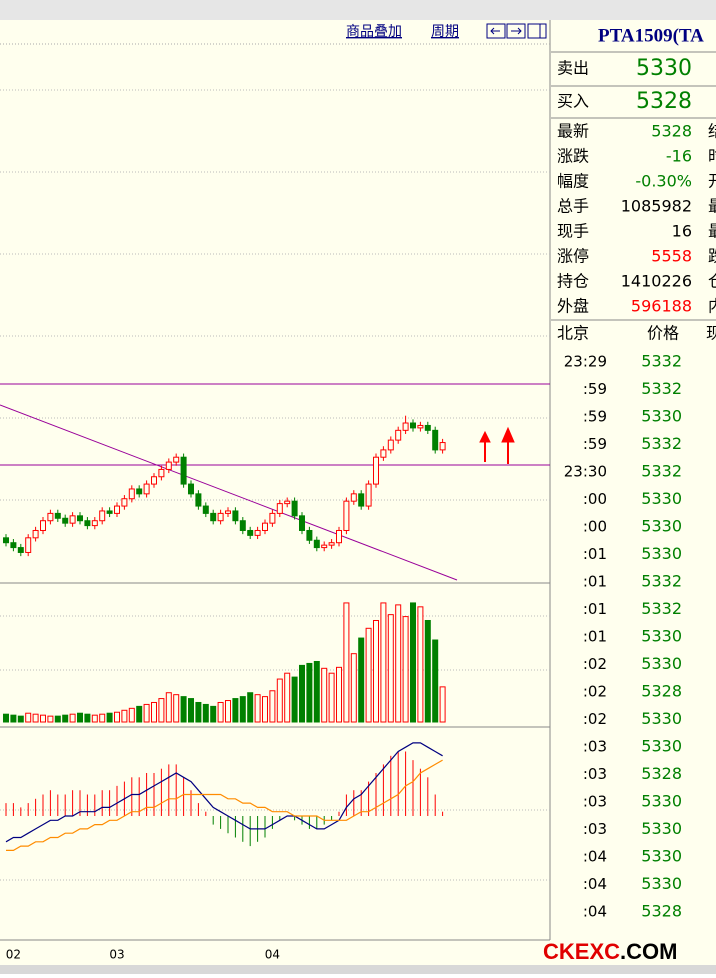 This screenshot has height=978, width=716. Describe the element at coordinates (573, 156) in the screenshot. I see `stat-label: 涨跌` at that location.